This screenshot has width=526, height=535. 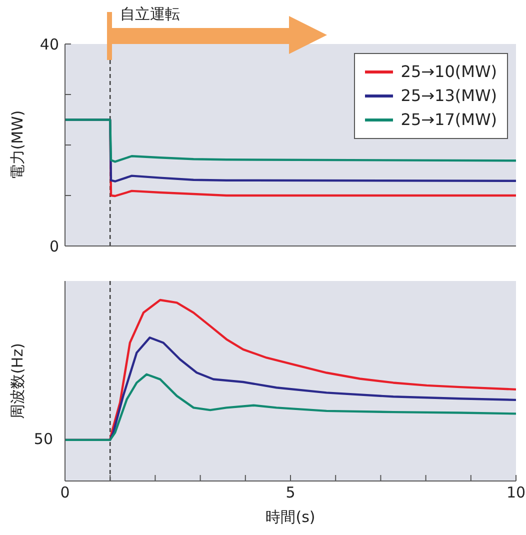 What do you see at coordinates (150, 14) in the screenshot?
I see `text: 自立運転` at bounding box center [150, 14].